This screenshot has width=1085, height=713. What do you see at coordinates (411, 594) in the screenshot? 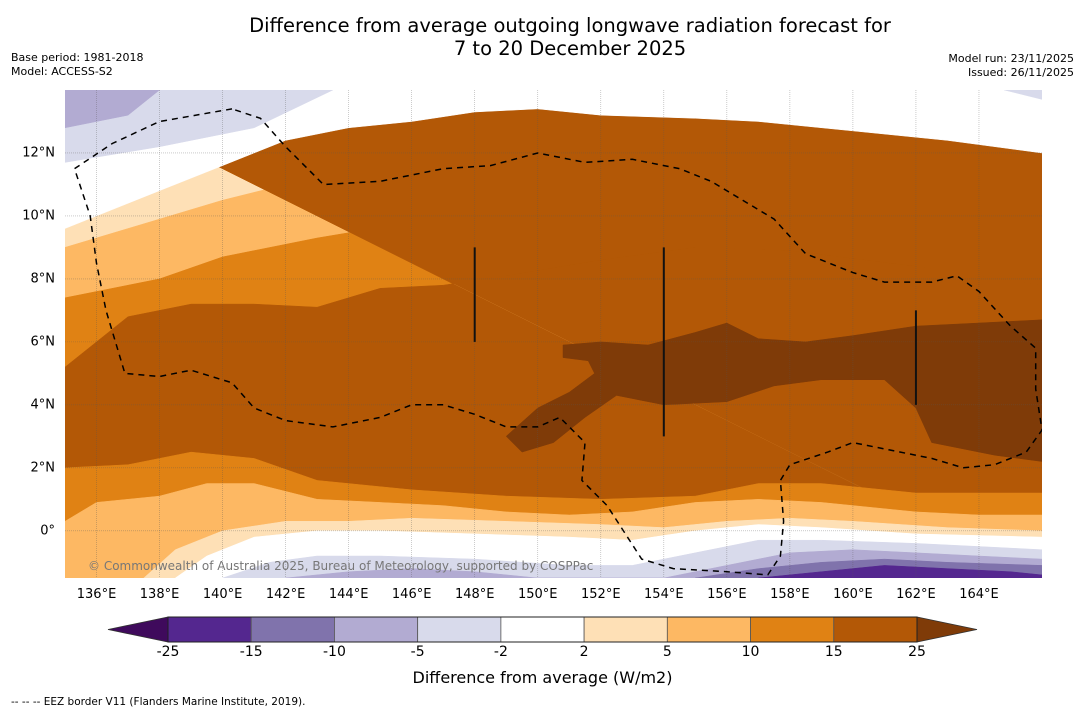
I see `x-tick-label: 146°E` at bounding box center [411, 594].